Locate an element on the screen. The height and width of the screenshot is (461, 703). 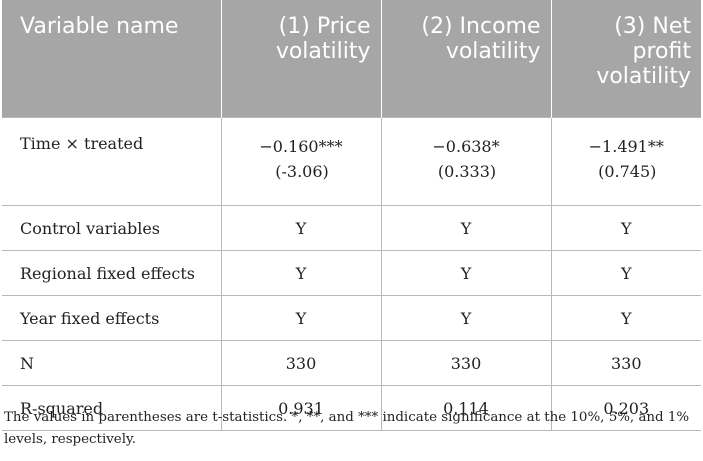
row-label: R-squared is located at coordinates (112, 408).